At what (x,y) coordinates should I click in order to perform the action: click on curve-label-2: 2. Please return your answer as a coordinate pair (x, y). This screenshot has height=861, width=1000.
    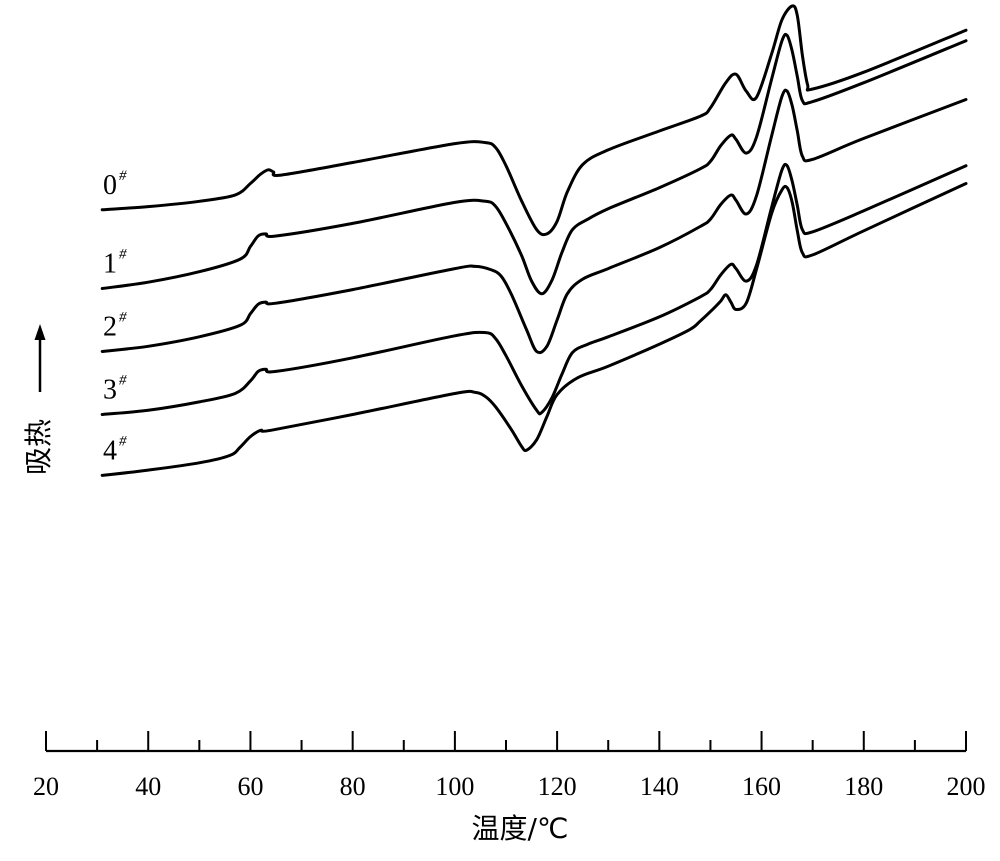
    Looking at the image, I should click on (110, 327).